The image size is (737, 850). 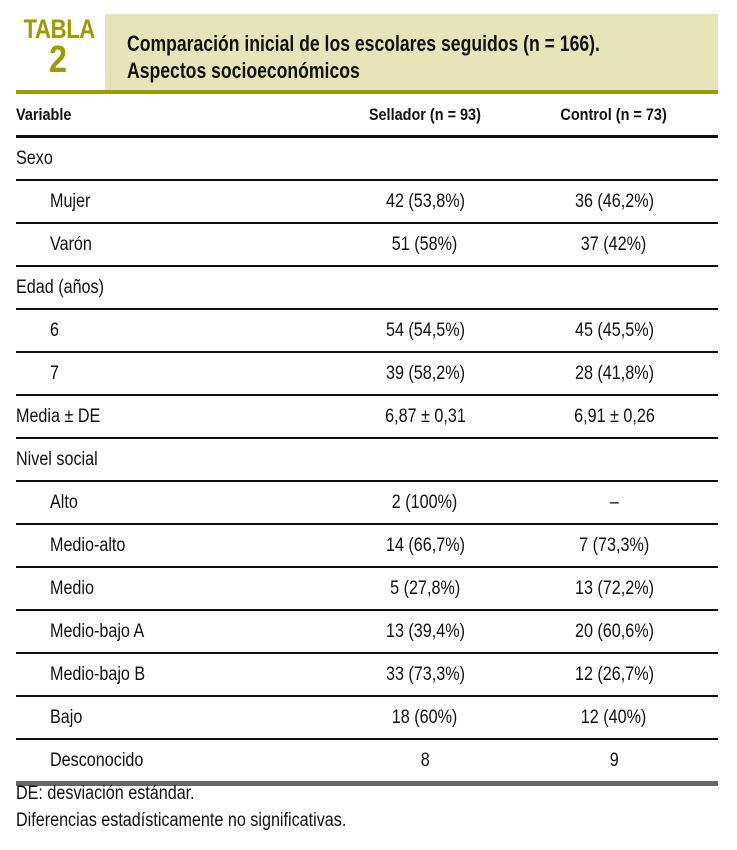 I want to click on sellador-value: 6,87 ± 0,31, so click(x=425, y=416).